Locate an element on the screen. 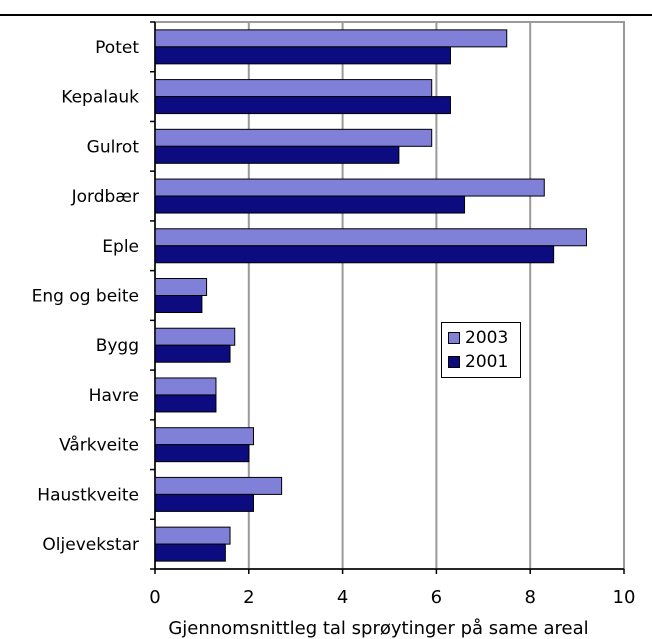  x-tick-label: 6 is located at coordinates (436, 597).